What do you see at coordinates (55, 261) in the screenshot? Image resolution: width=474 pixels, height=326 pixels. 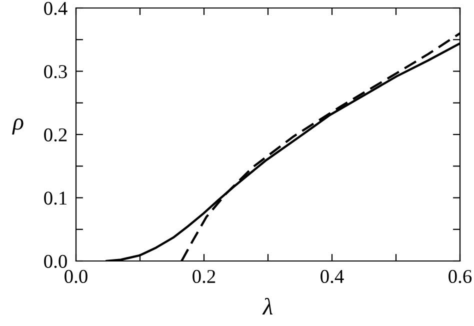 I see `y-tick-label: 0.0` at bounding box center [55, 261].